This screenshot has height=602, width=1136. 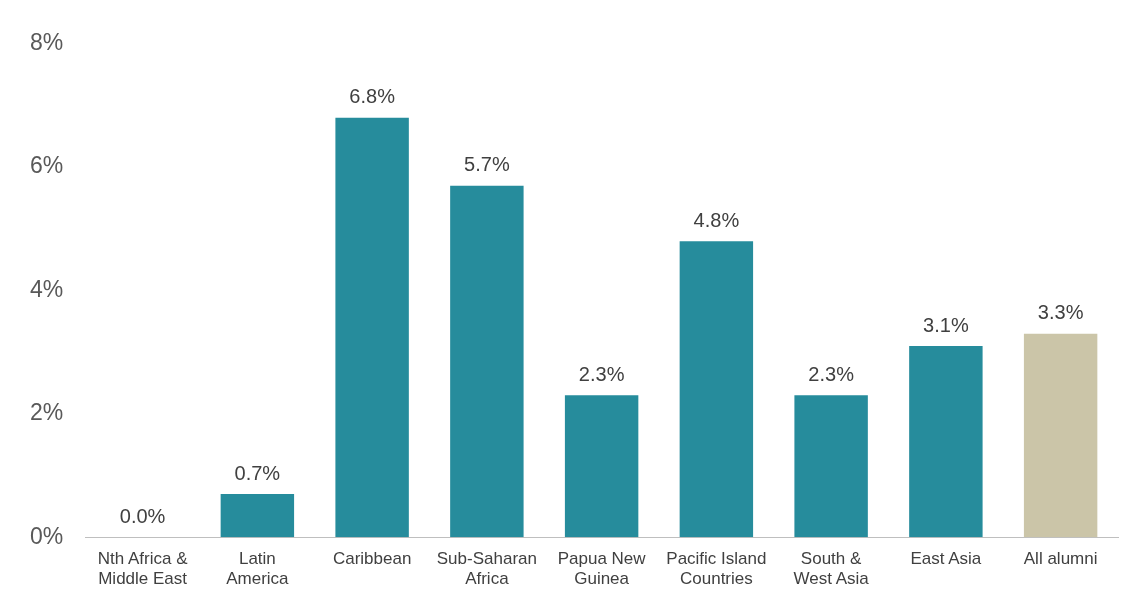 I want to click on y-tick-label: 0%, so click(x=46, y=535).